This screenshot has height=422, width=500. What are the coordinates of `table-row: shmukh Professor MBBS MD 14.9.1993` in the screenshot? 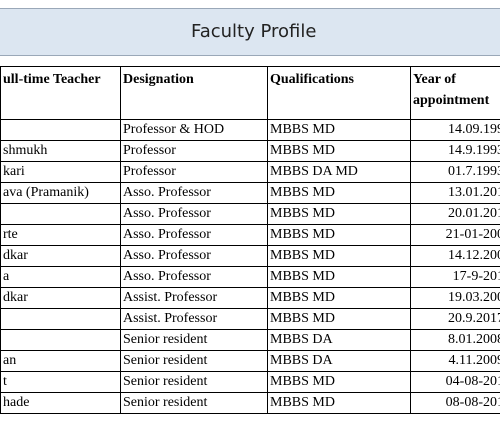 It's located at (250, 151).